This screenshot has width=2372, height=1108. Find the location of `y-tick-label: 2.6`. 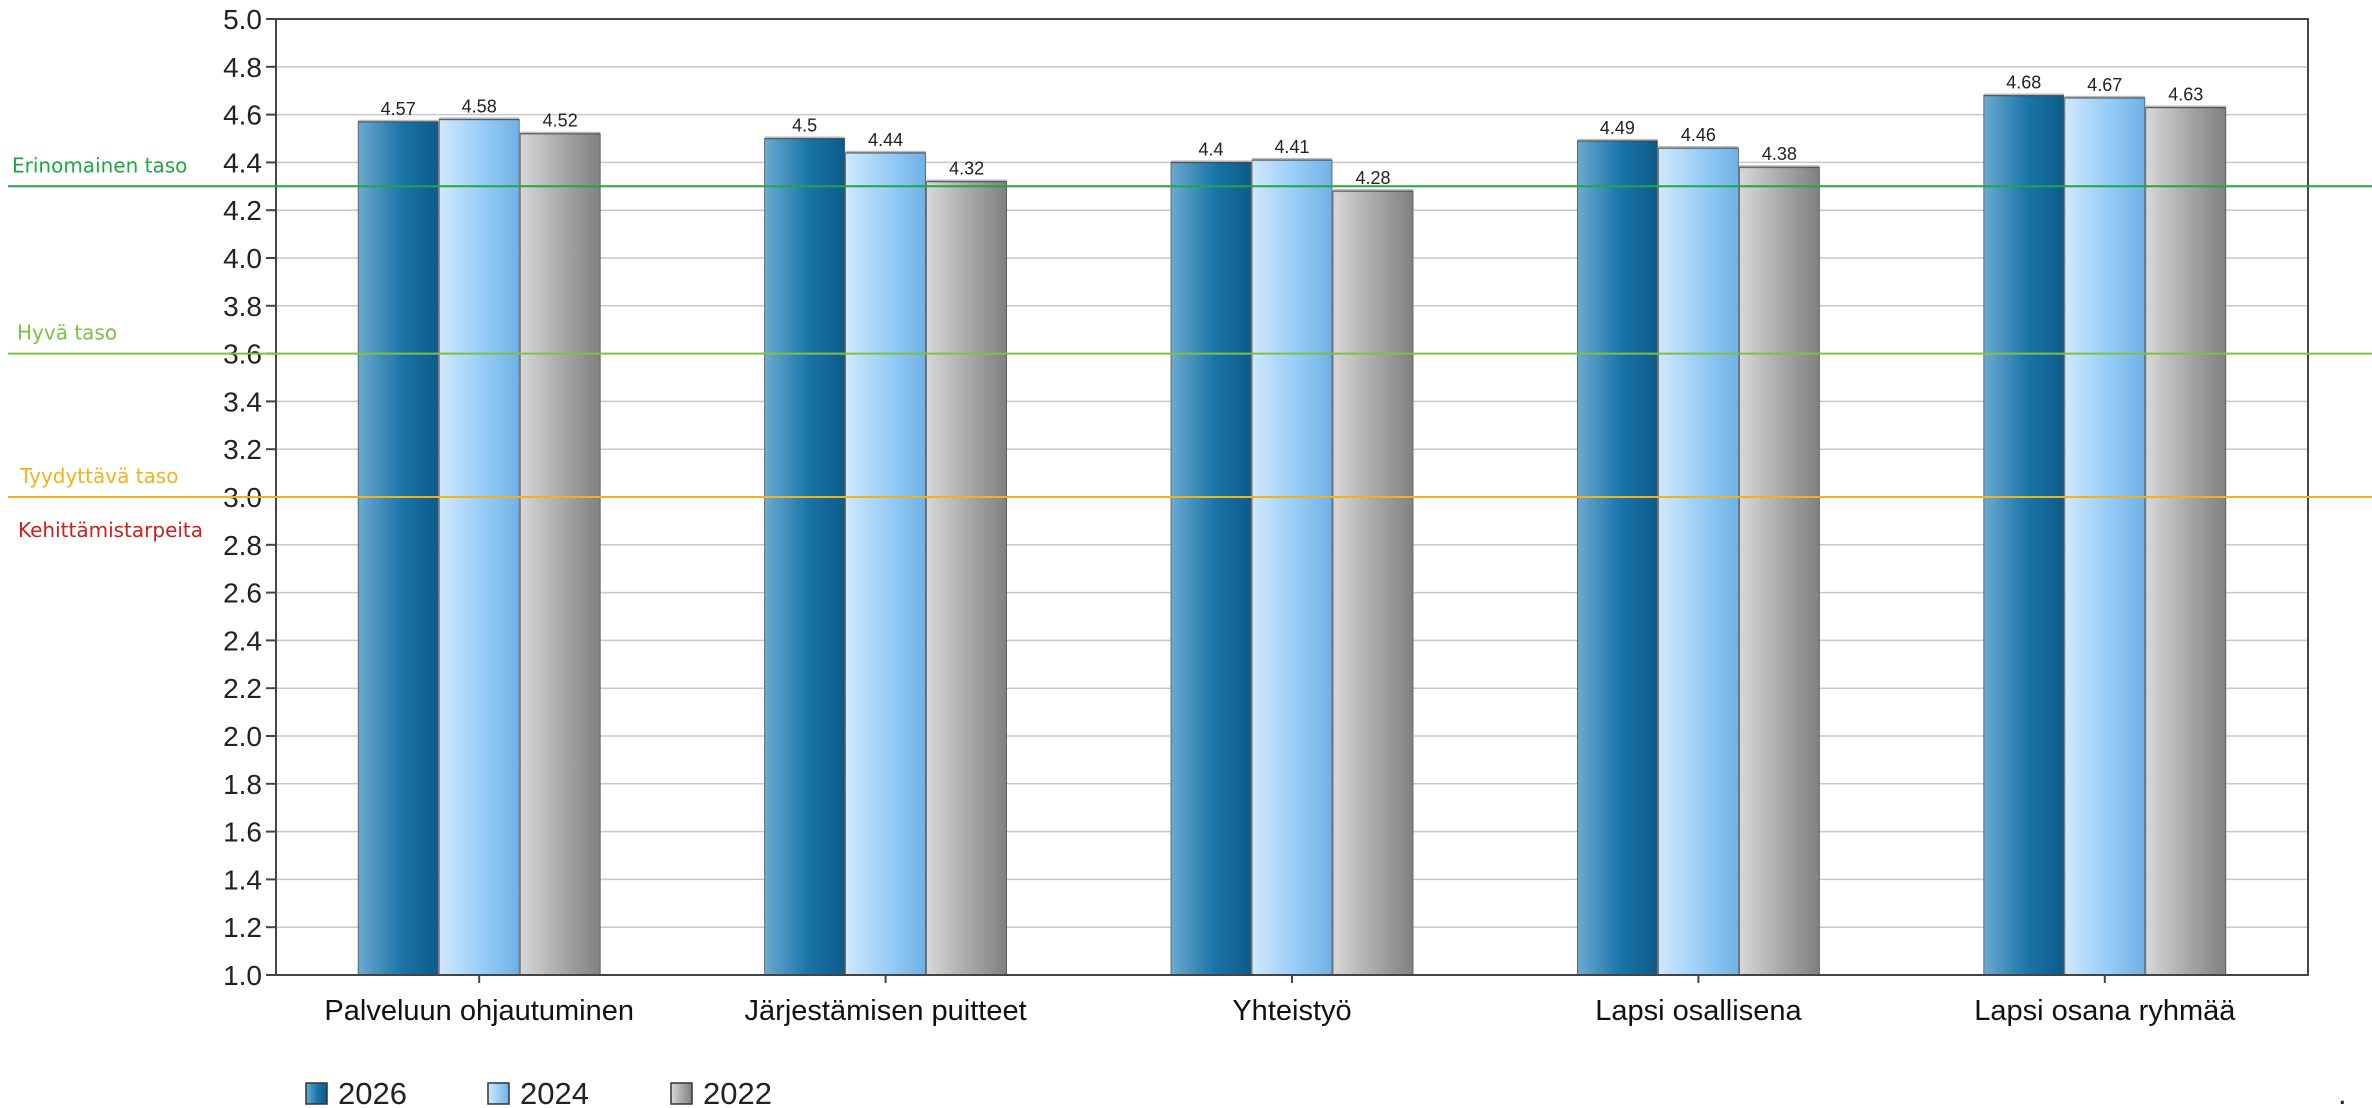

y-tick-label: 2.6 is located at coordinates (242, 593).